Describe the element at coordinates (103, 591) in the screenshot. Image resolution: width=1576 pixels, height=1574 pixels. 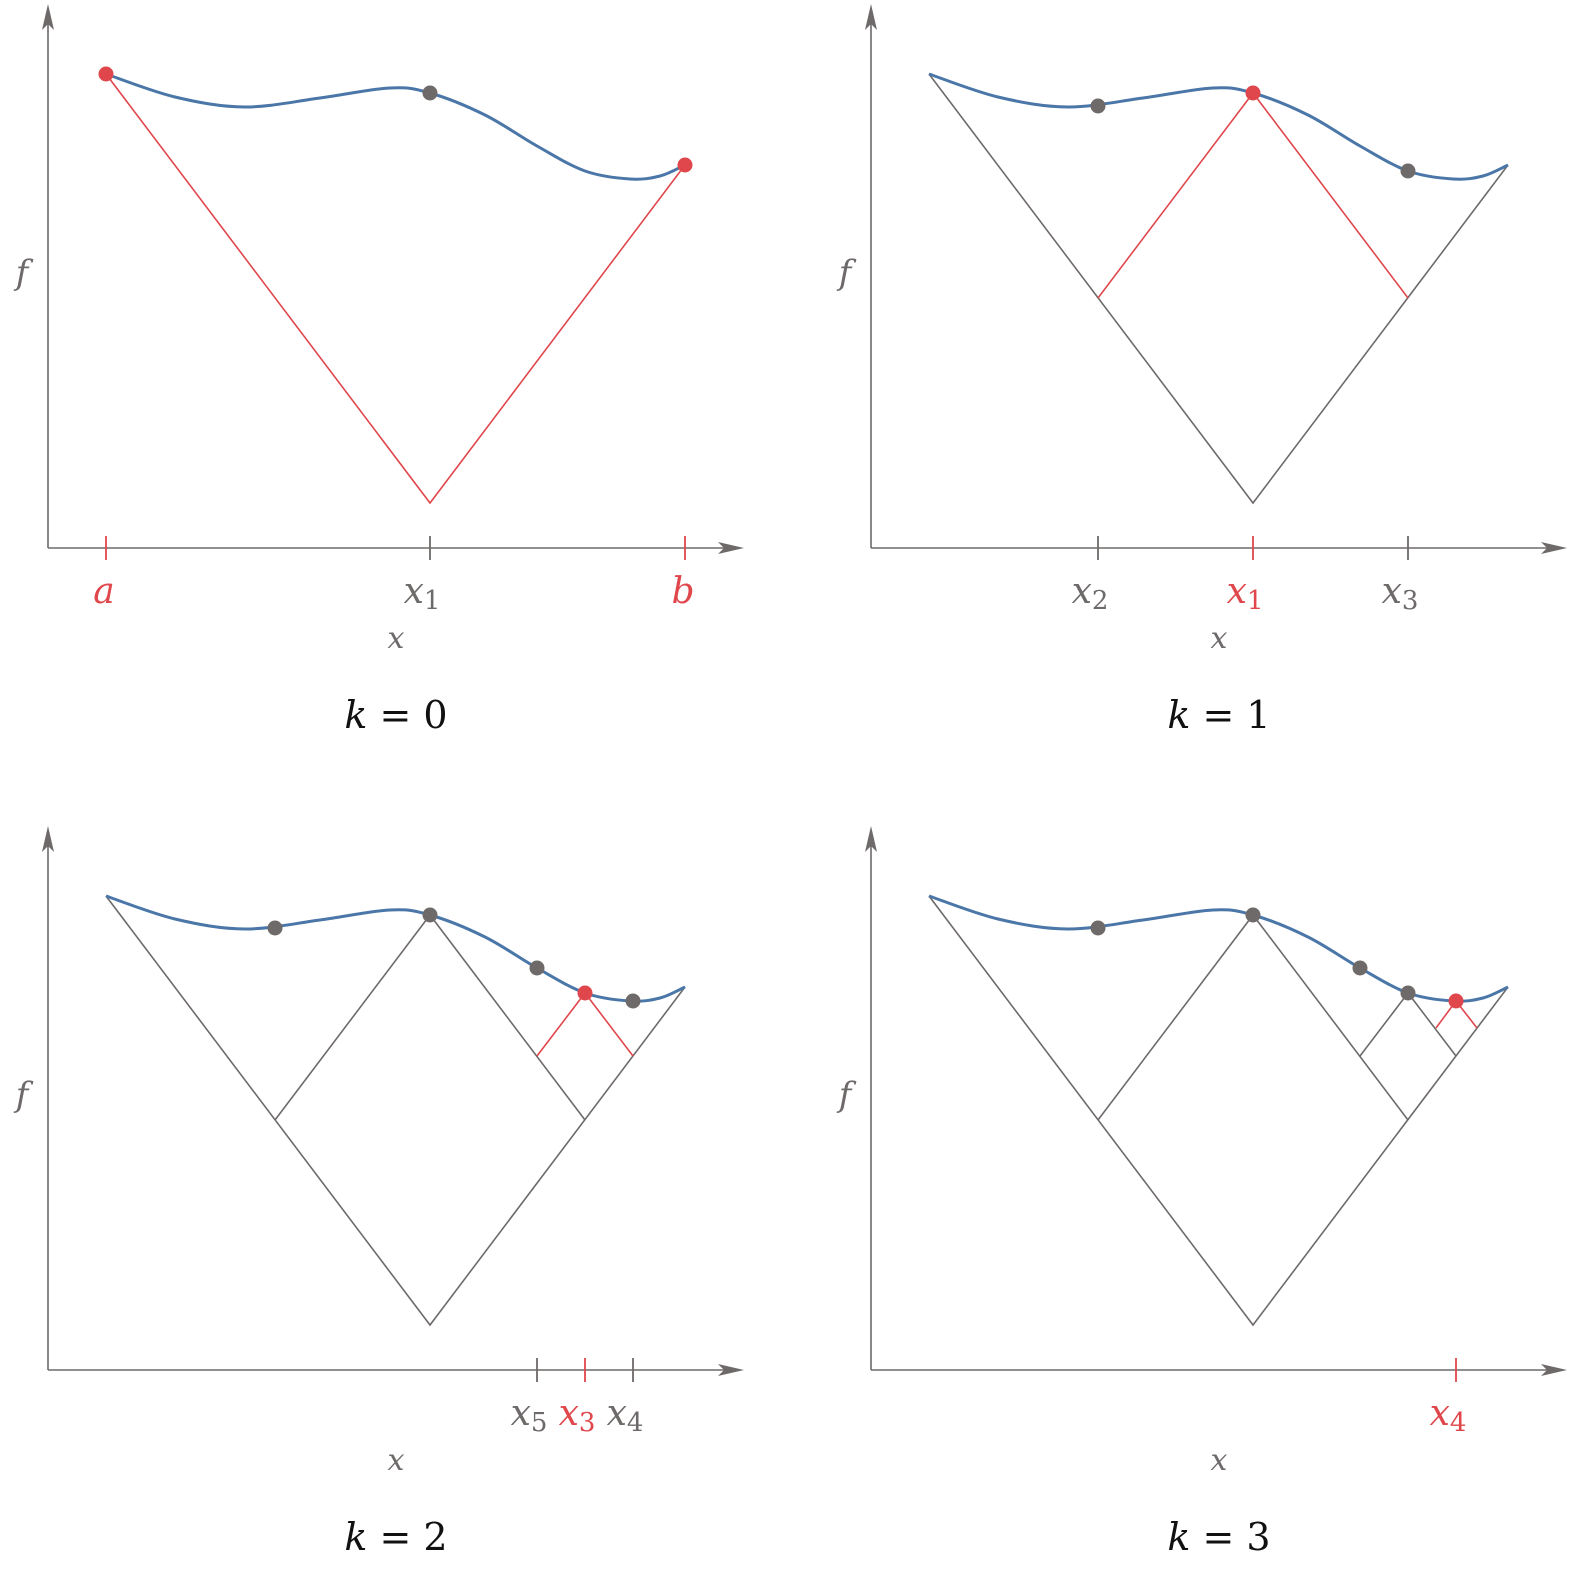
I see `tick-label-a: a` at that location.